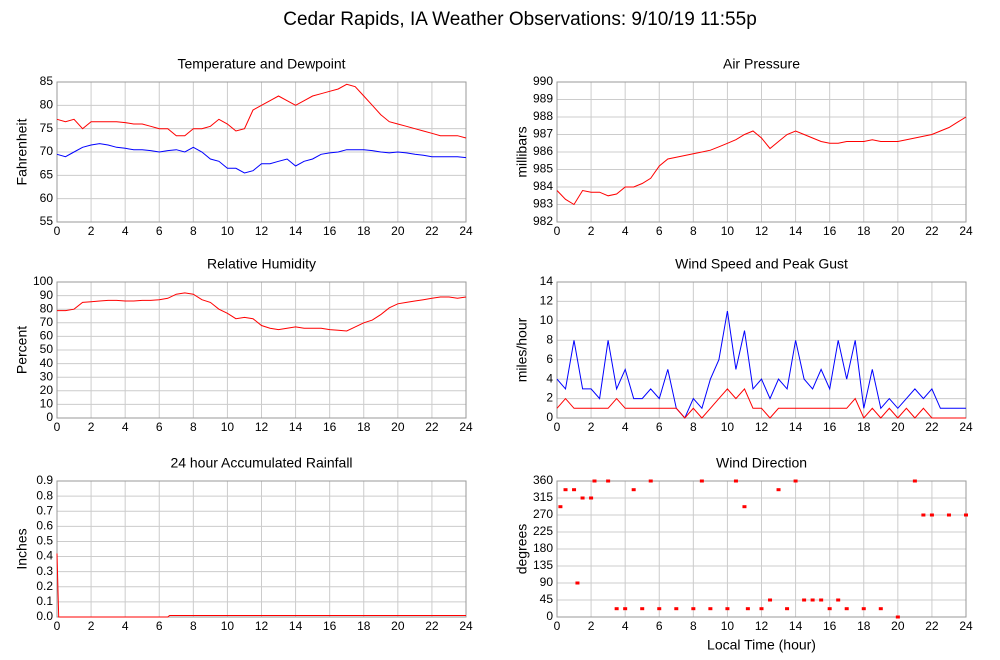  I want to click on y-tick-label: 50, so click(47, 349).